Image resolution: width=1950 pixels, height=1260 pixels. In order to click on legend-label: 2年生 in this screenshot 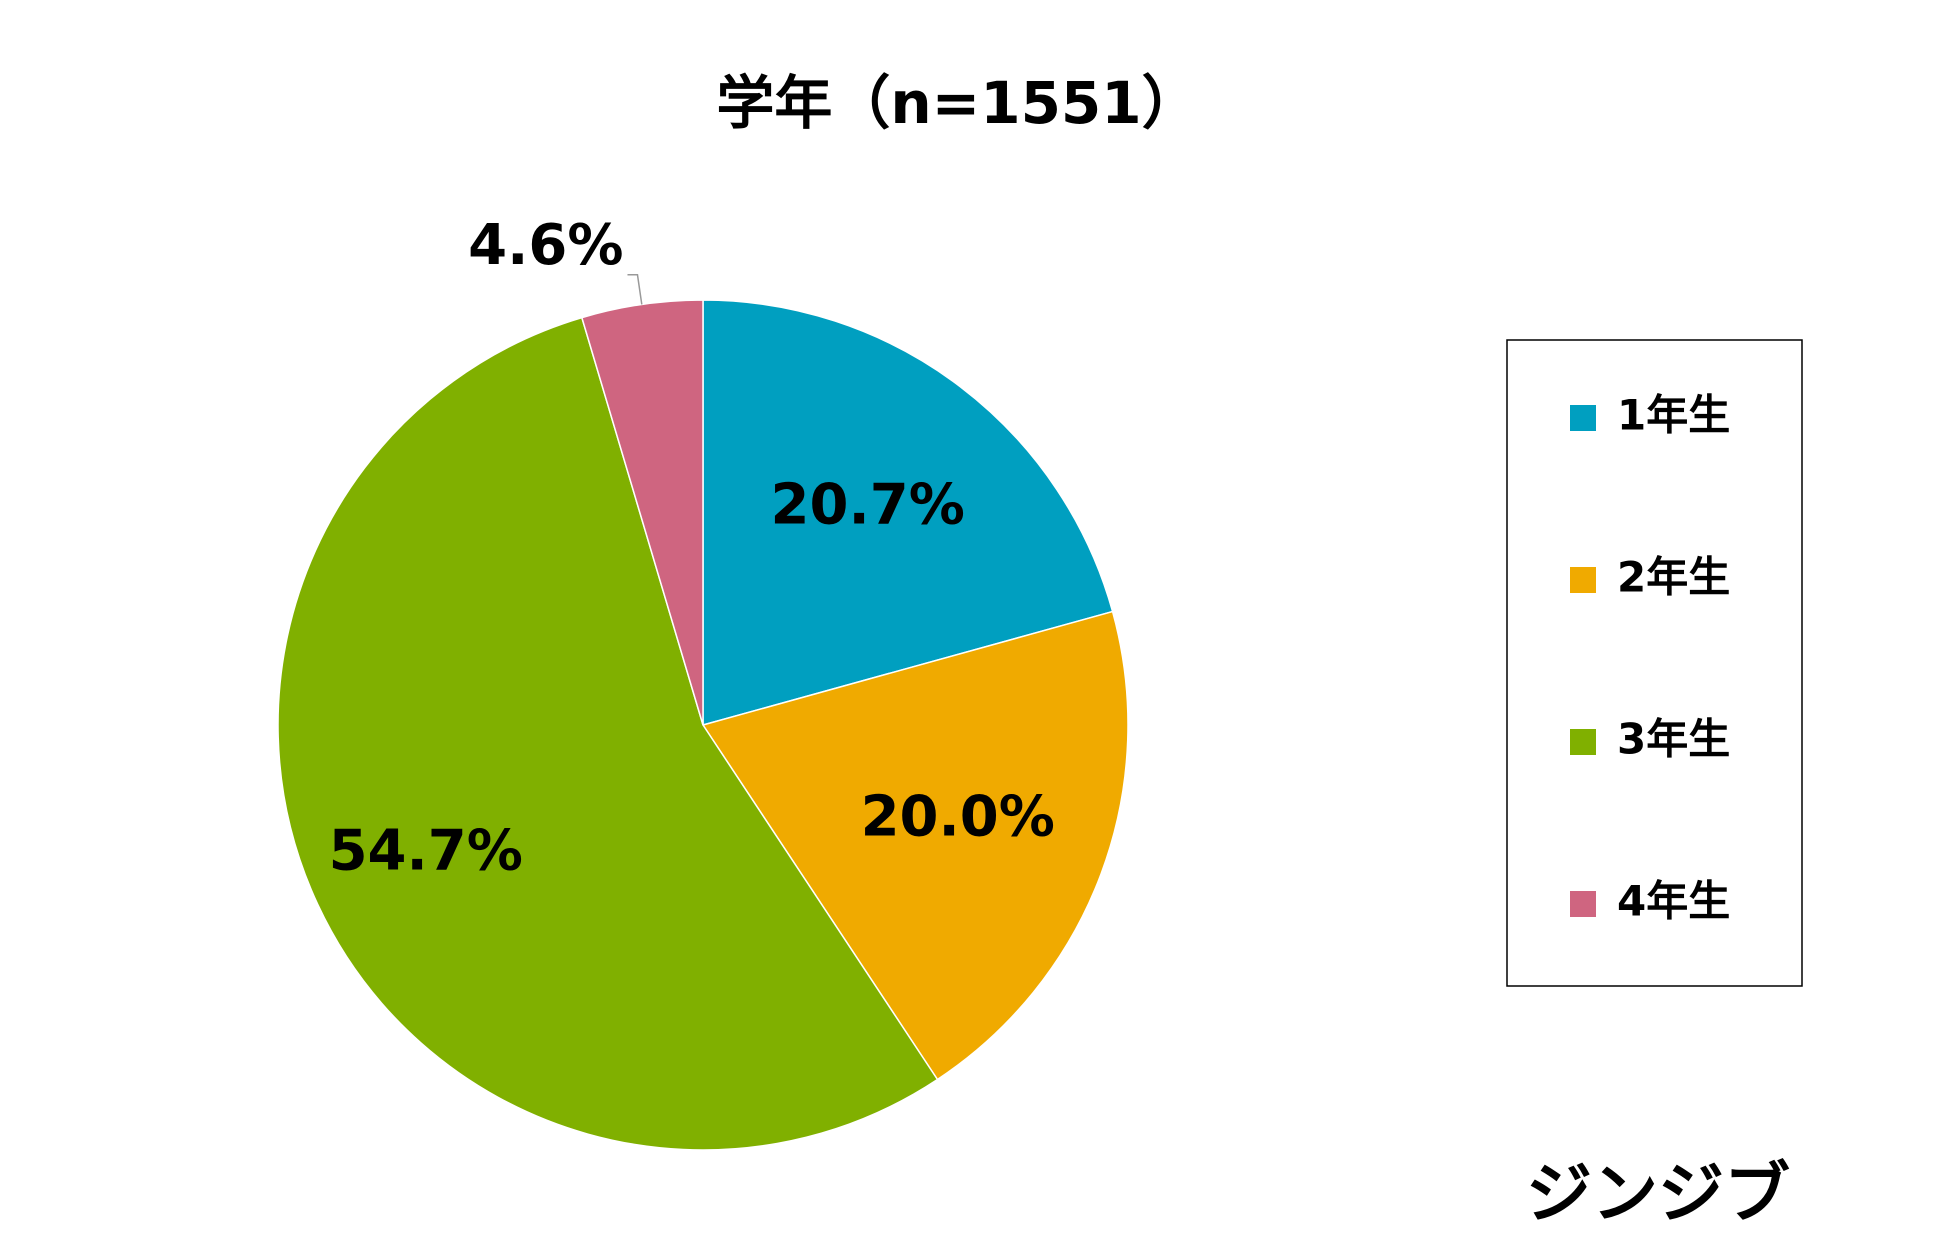, I will do `click(1673, 577)`.